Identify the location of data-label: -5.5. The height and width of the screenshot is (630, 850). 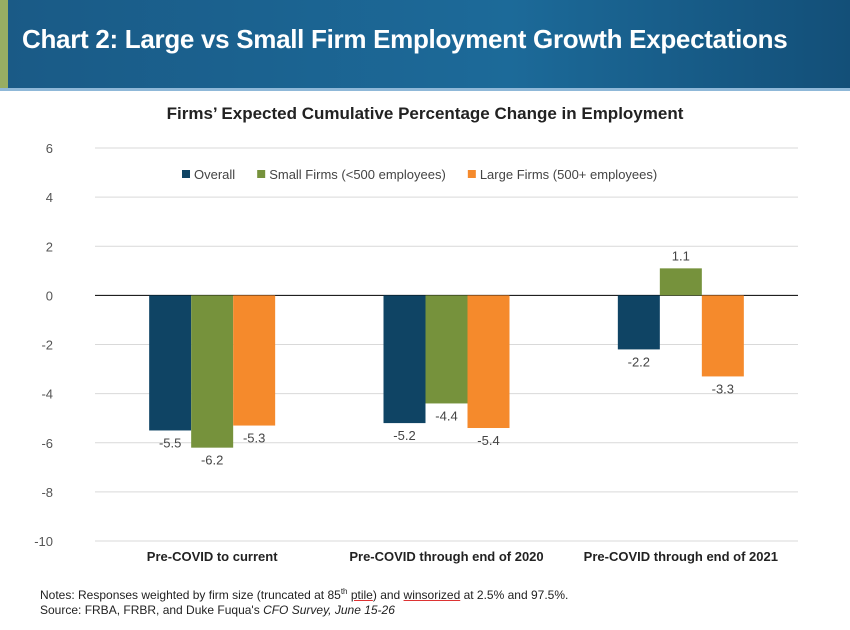
(170, 442).